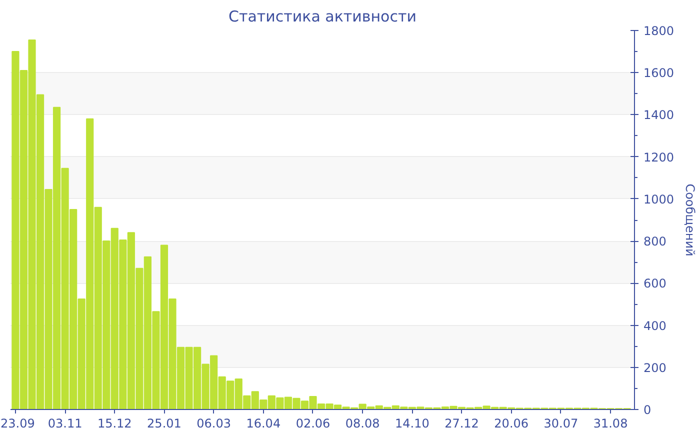  What do you see at coordinates (655, 367) in the screenshot?
I see `y-tick-label: 200` at bounding box center [655, 367].